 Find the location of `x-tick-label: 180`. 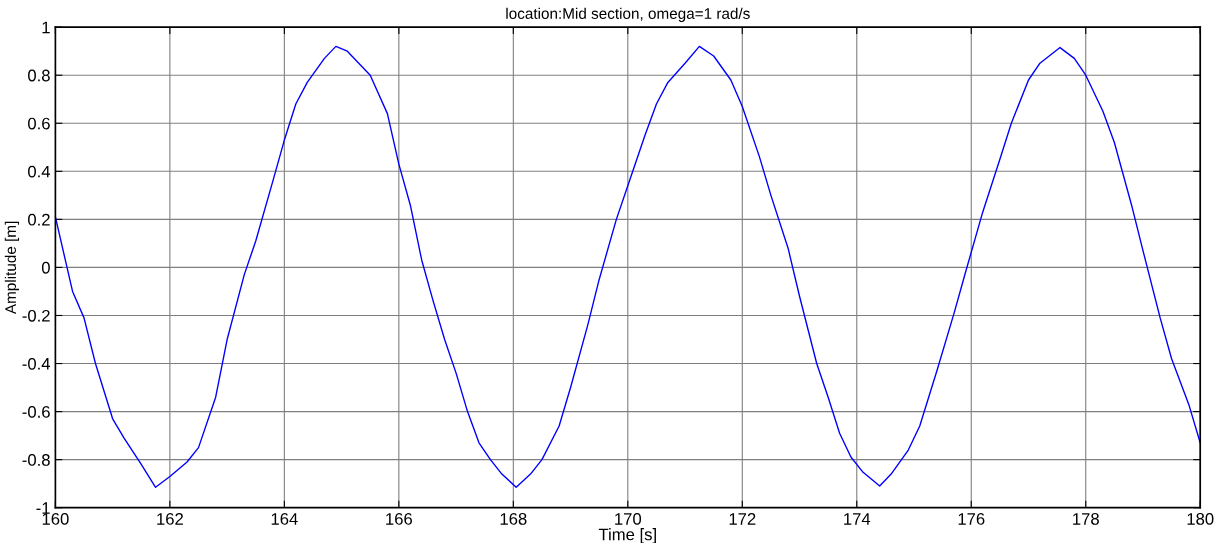

x-tick-label: 180 is located at coordinates (1200, 519).